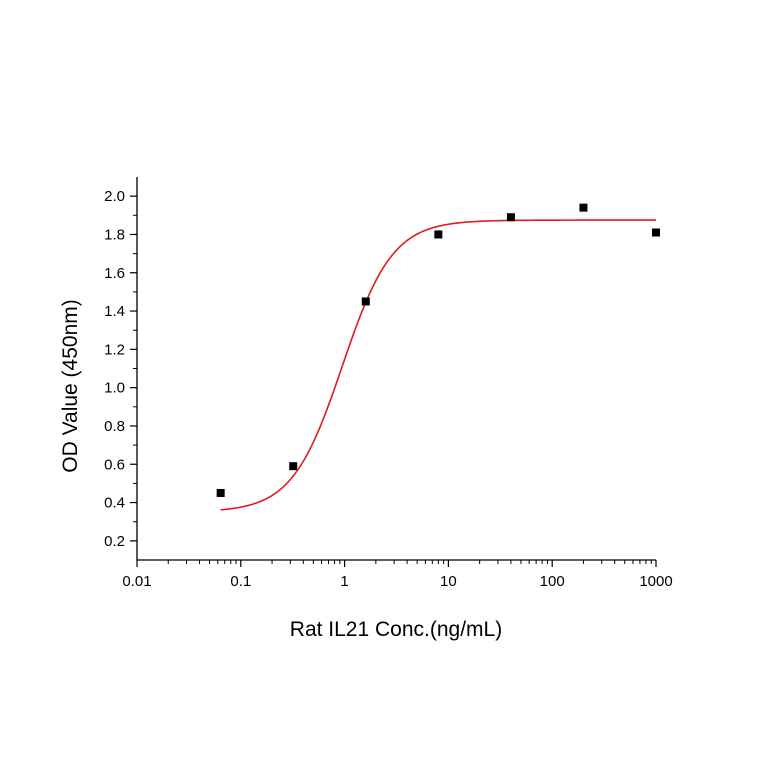  What do you see at coordinates (114, 503) in the screenshot?
I see `y-tick-label: 0.4` at bounding box center [114, 503].